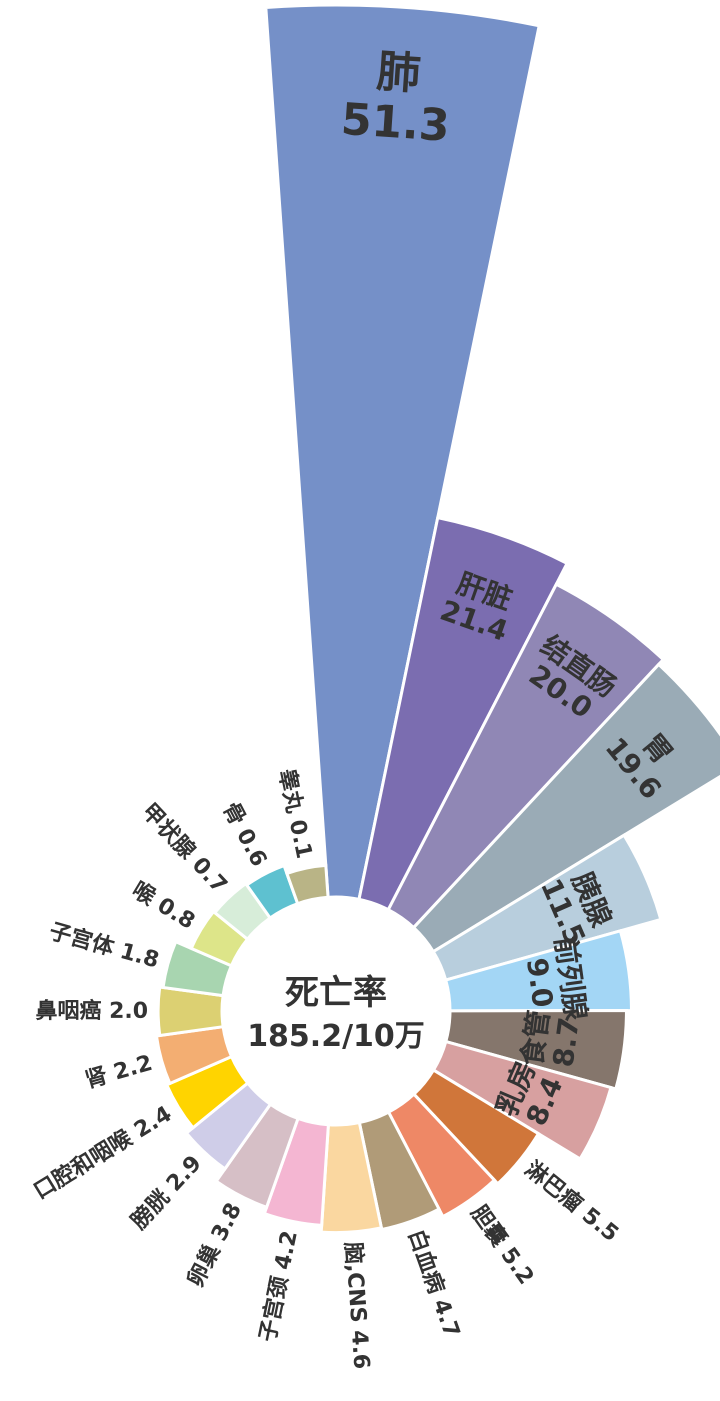  Describe the element at coordinates (163, 906) in the screenshot. I see `label-19: 喉 0.8` at that location.